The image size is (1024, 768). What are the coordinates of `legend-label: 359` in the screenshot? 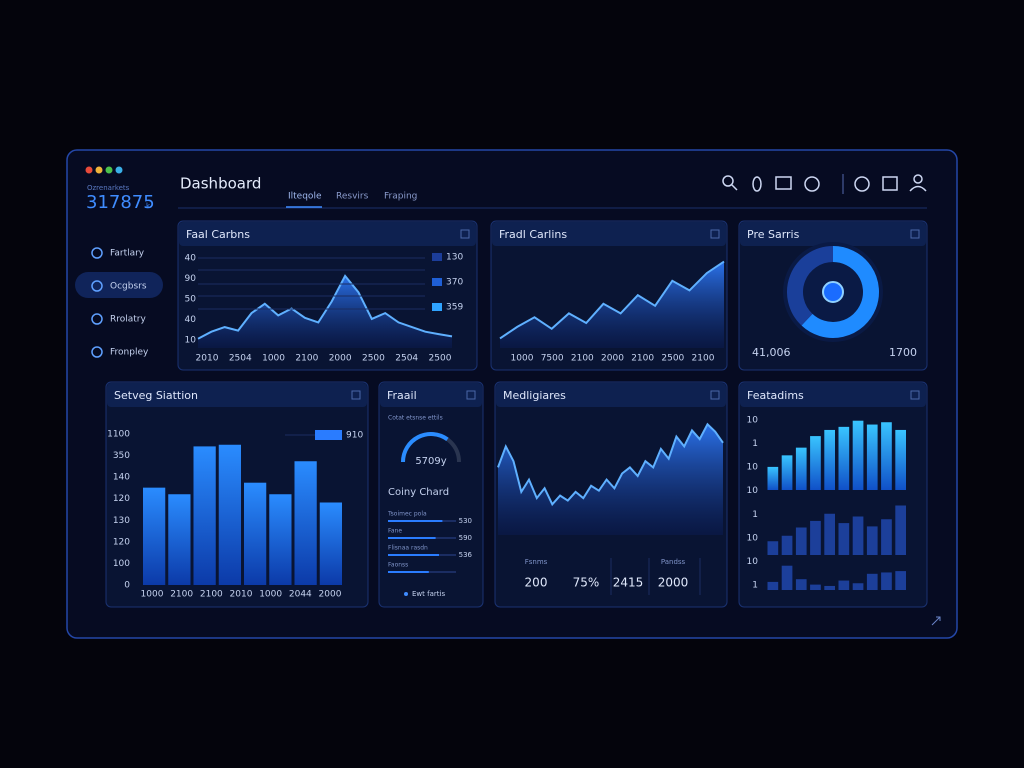 It's located at (454, 308).